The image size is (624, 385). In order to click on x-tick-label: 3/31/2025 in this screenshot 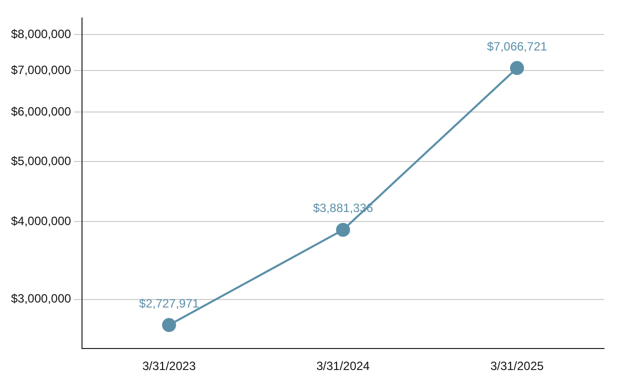, I will do `click(517, 366)`.